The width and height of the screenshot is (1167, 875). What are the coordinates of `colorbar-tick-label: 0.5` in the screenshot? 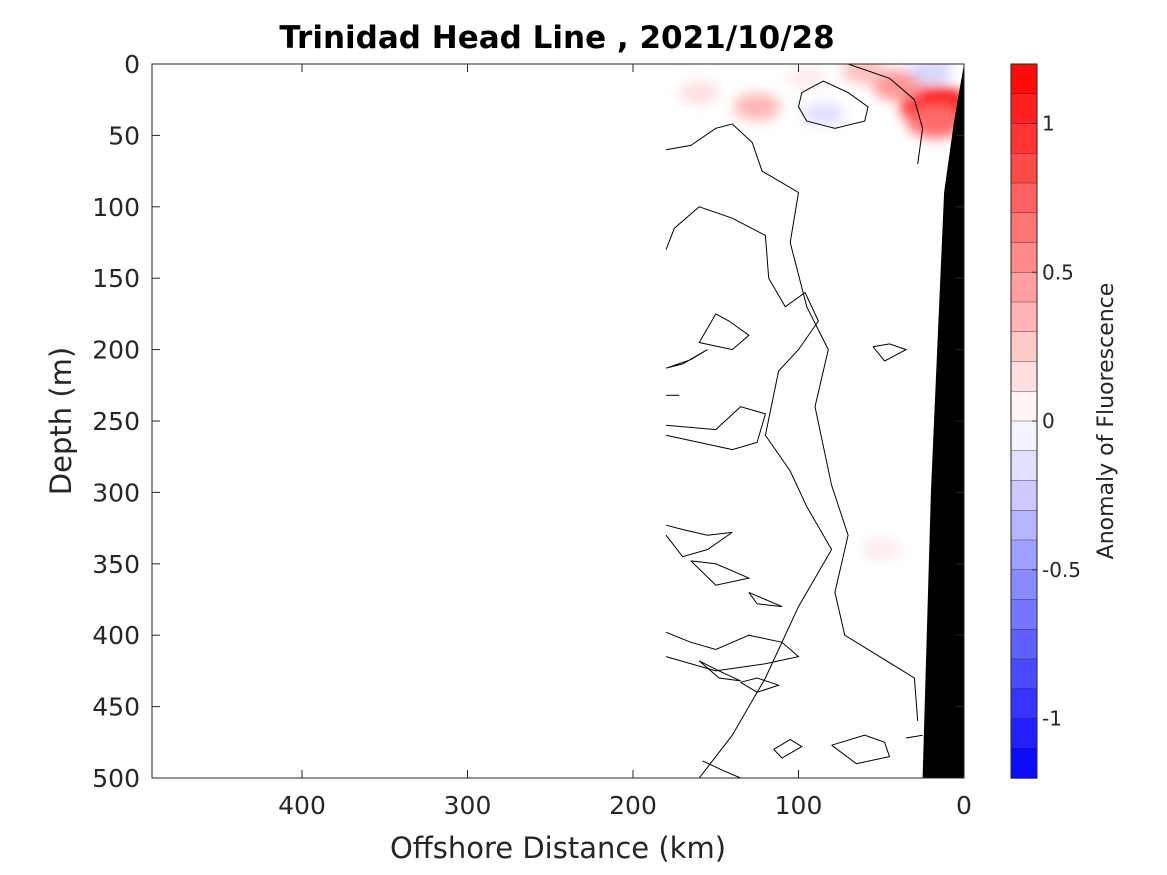 It's located at (1058, 272).